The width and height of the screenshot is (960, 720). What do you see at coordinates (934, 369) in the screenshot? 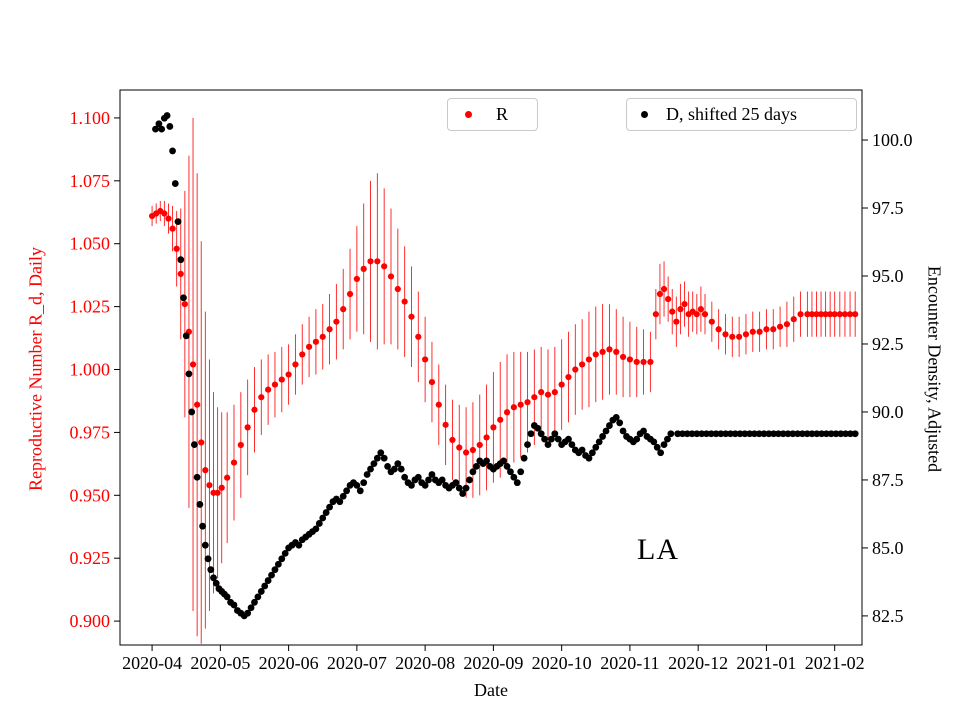
I see `y-axis-label-right: Encounter Density, Adjusted` at bounding box center [934, 369].